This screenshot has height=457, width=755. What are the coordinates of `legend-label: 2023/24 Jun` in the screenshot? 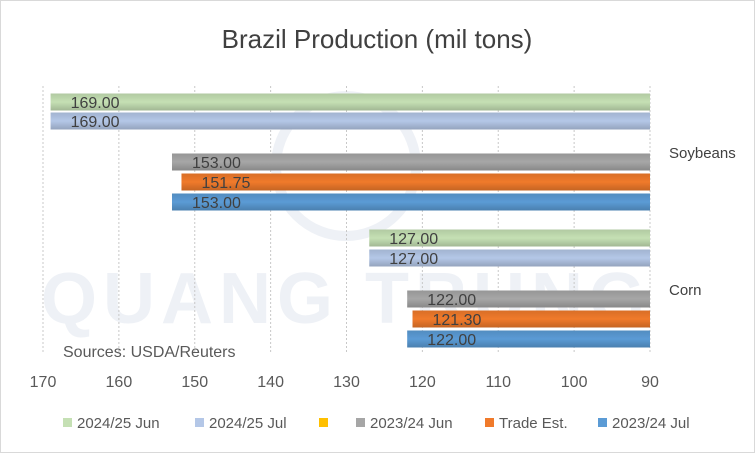 It's located at (411, 423).